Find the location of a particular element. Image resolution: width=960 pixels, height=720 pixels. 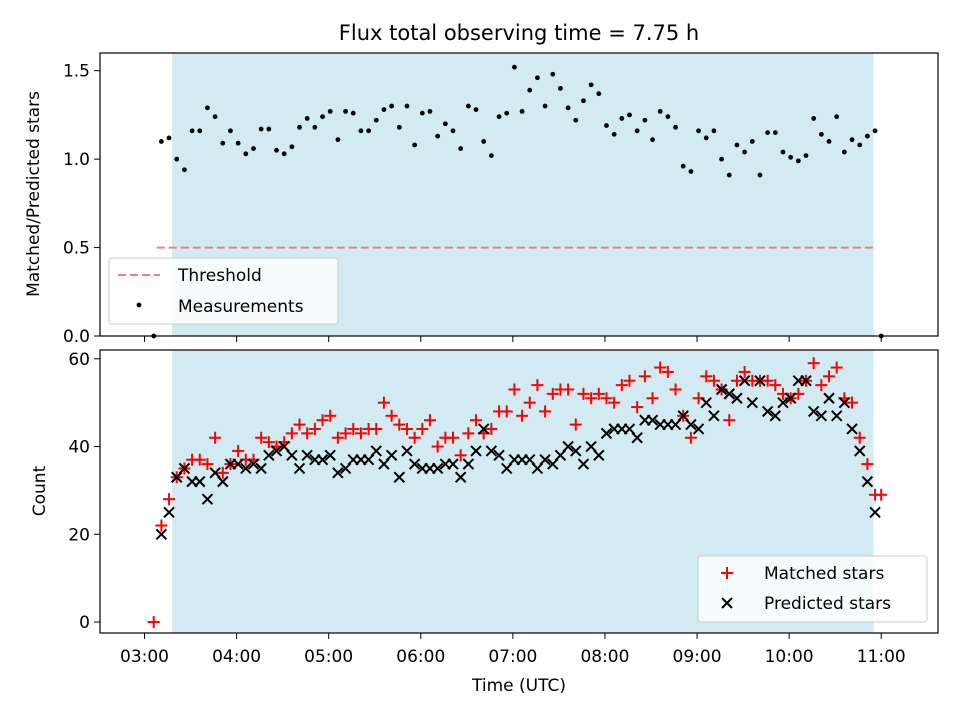

count-y-axis-label: Count is located at coordinates (40, 490).